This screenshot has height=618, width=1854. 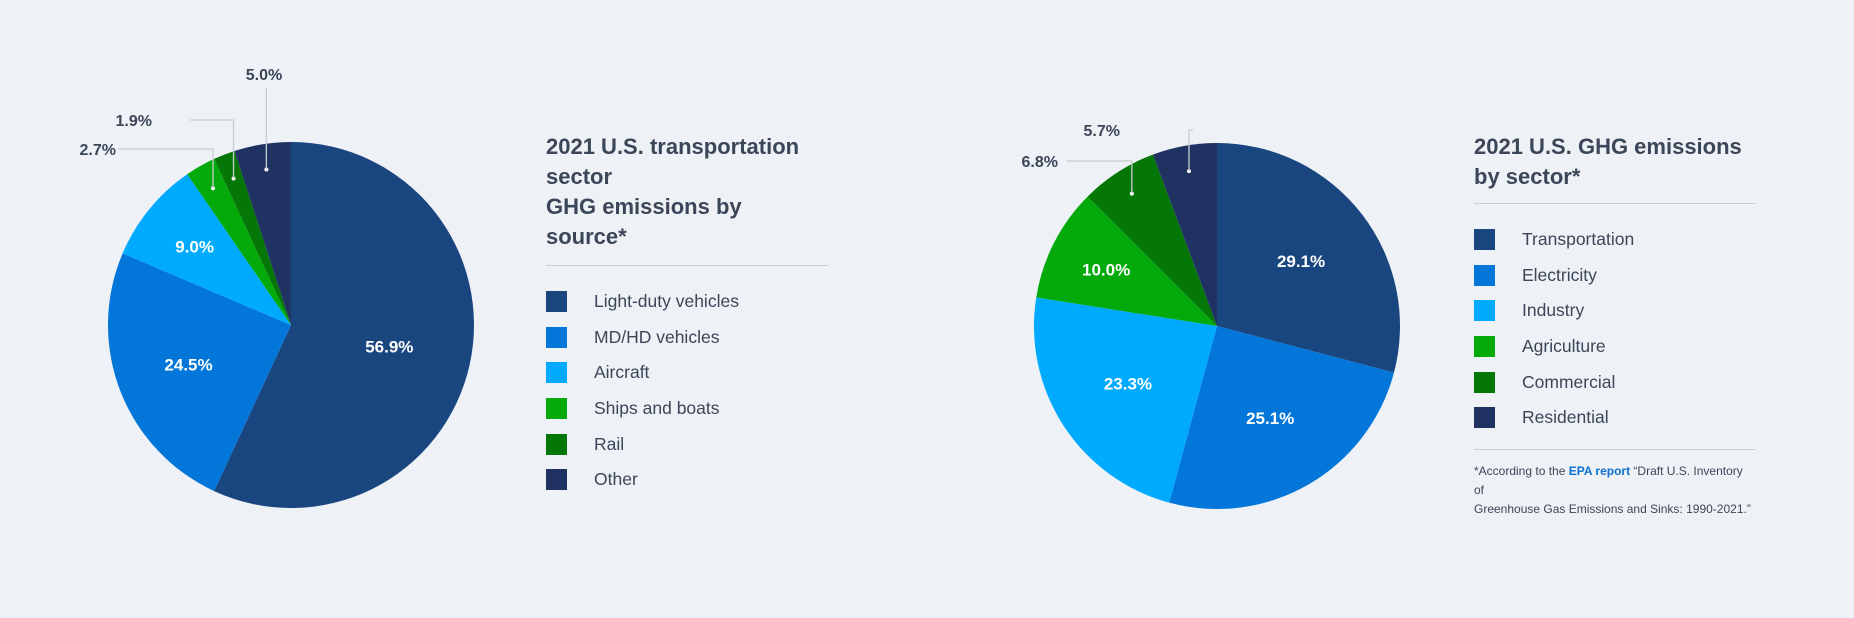 I want to click on slice-label: 23.3%, so click(x=1128, y=384).